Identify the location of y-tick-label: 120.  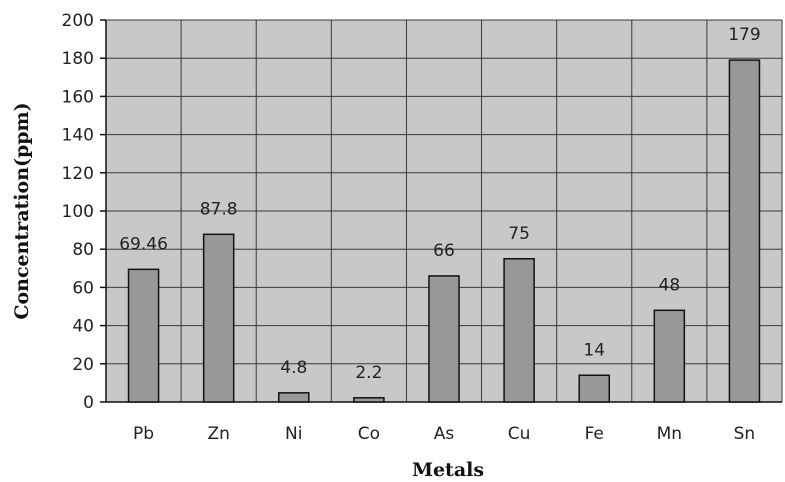
(78, 174).